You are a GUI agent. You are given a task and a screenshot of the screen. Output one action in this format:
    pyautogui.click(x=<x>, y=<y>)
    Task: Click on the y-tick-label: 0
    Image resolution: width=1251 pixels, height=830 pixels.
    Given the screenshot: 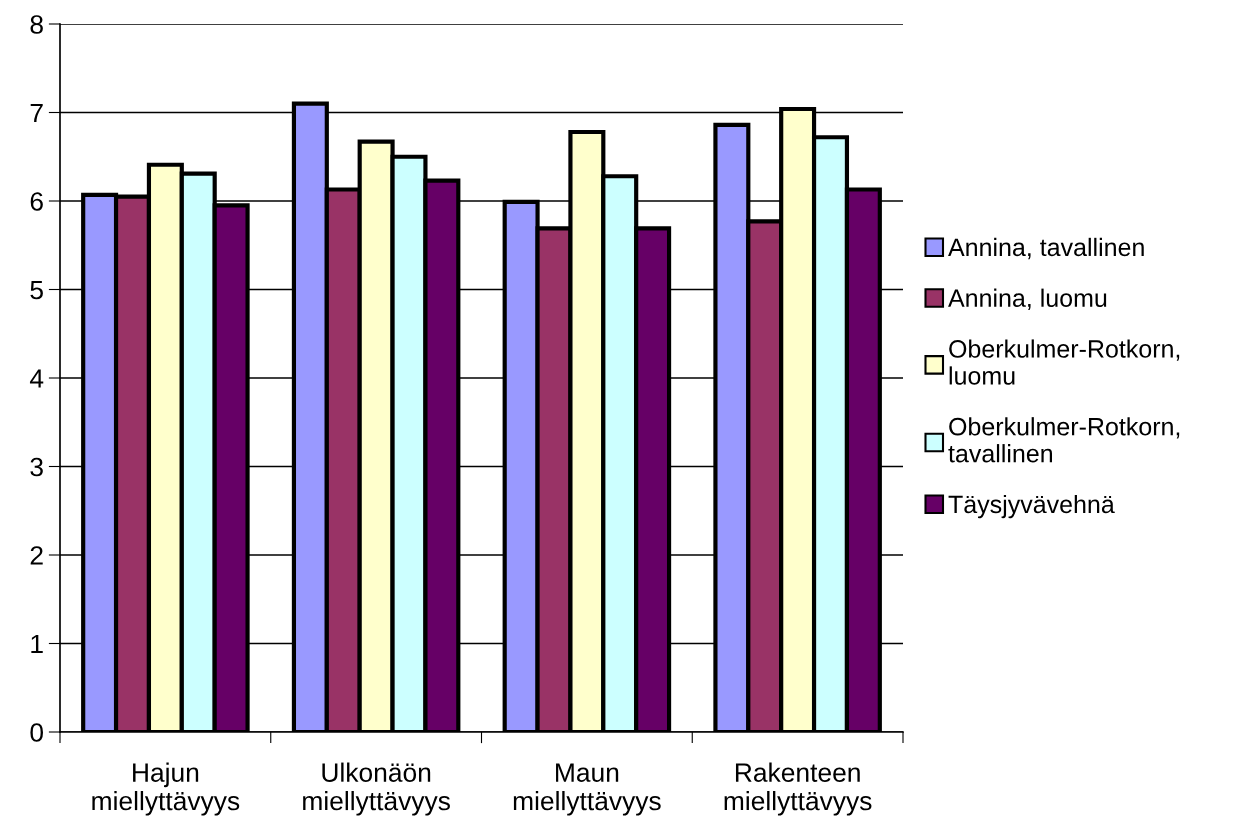 What is the action you would take?
    pyautogui.click(x=36, y=732)
    